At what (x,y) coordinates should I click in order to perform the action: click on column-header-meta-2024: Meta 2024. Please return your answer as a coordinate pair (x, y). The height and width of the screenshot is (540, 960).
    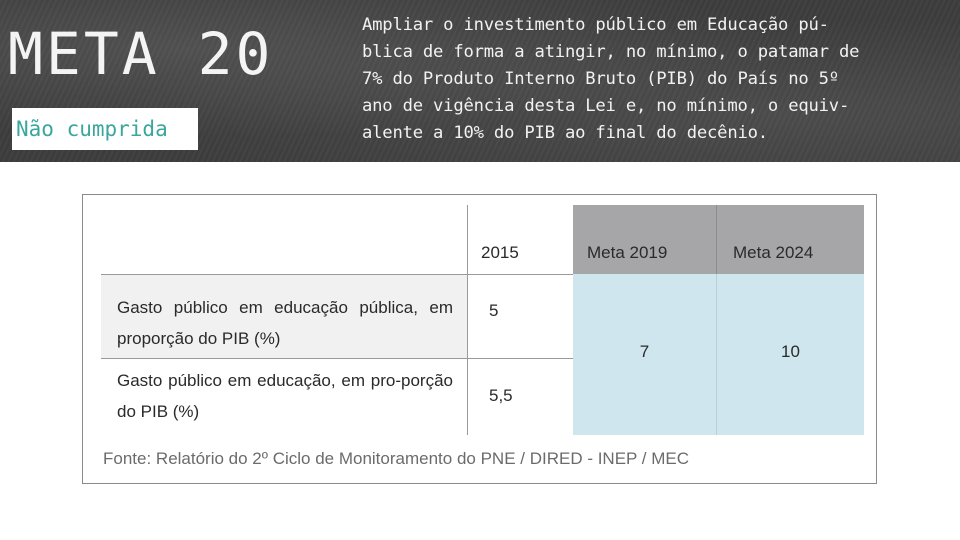
    Looking at the image, I should click on (790, 239).